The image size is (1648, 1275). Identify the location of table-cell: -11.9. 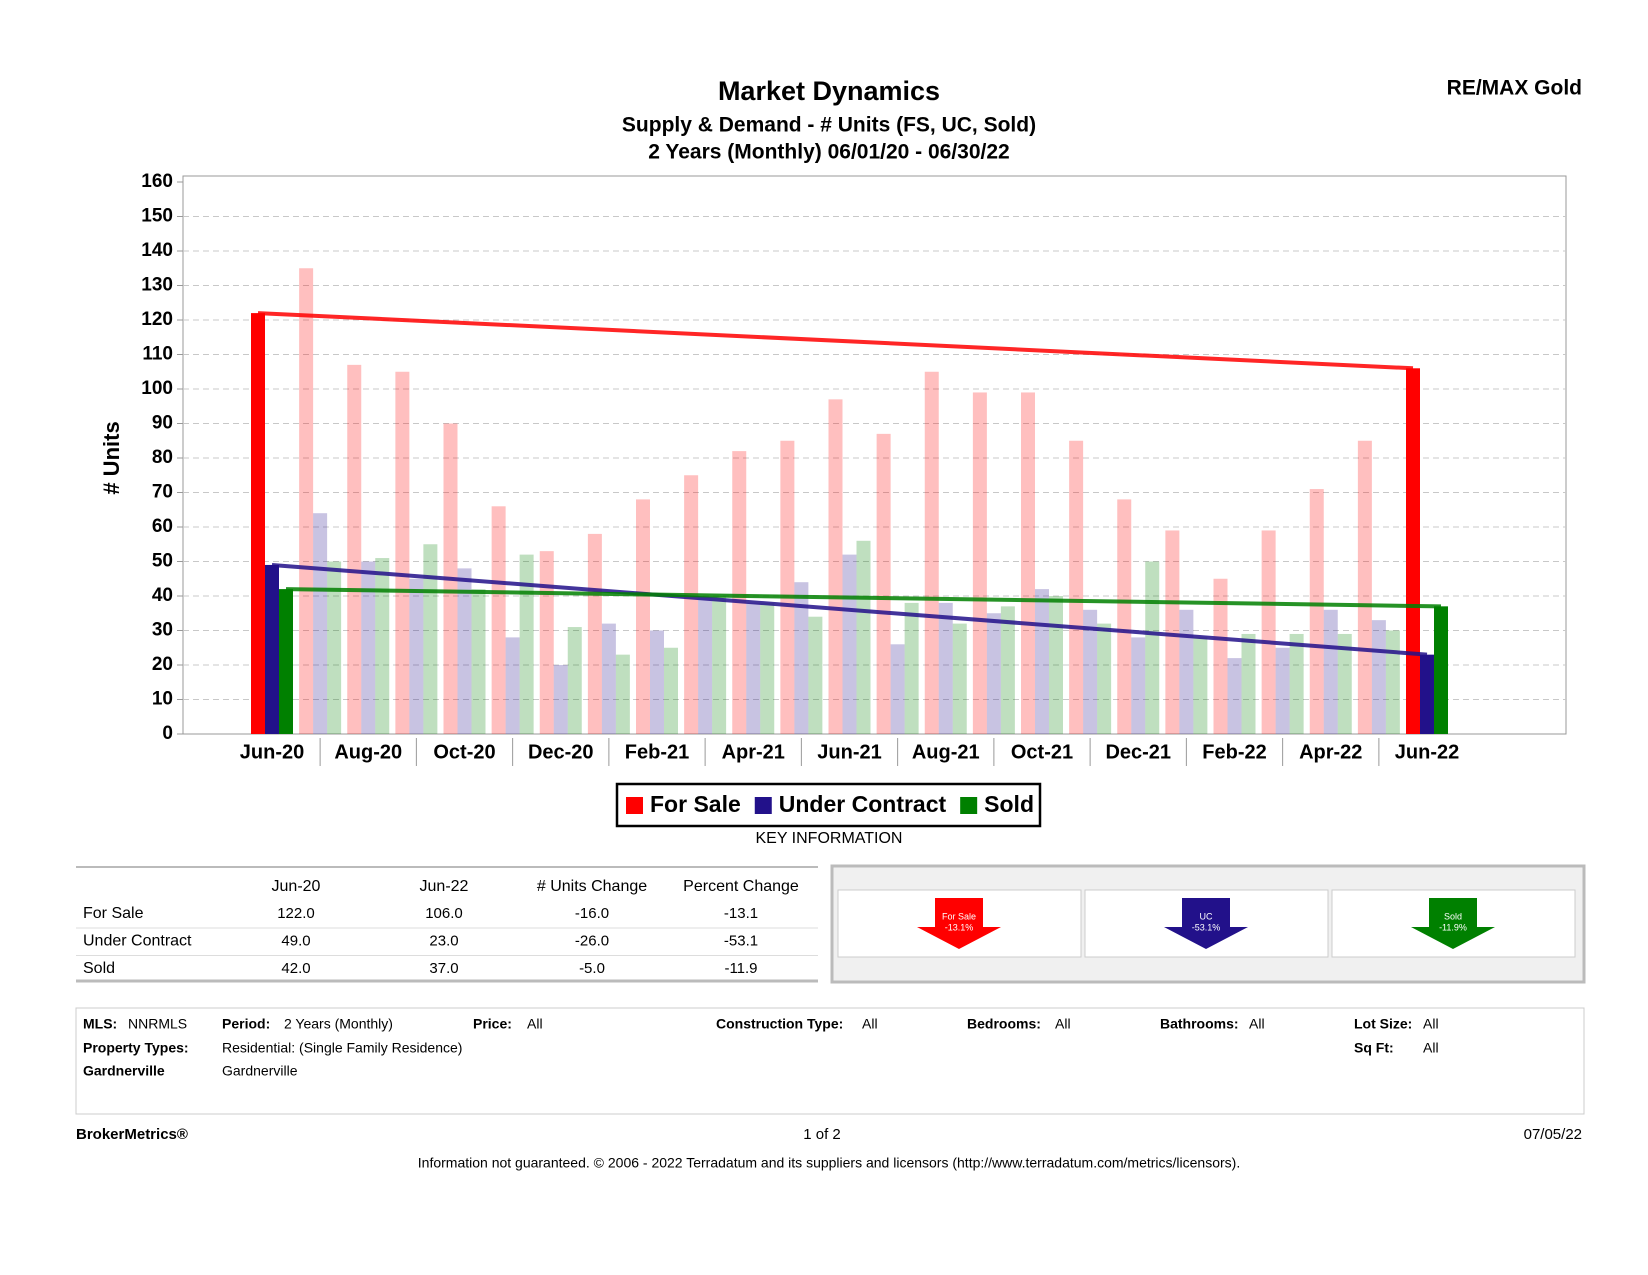
(740, 968).